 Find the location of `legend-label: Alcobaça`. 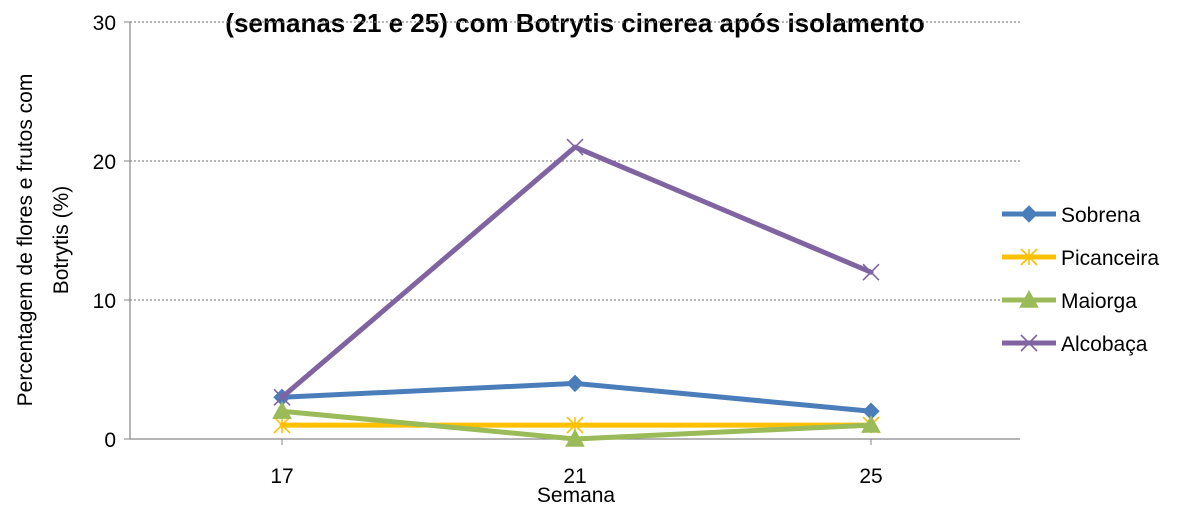

legend-label: Alcobaça is located at coordinates (1104, 344).